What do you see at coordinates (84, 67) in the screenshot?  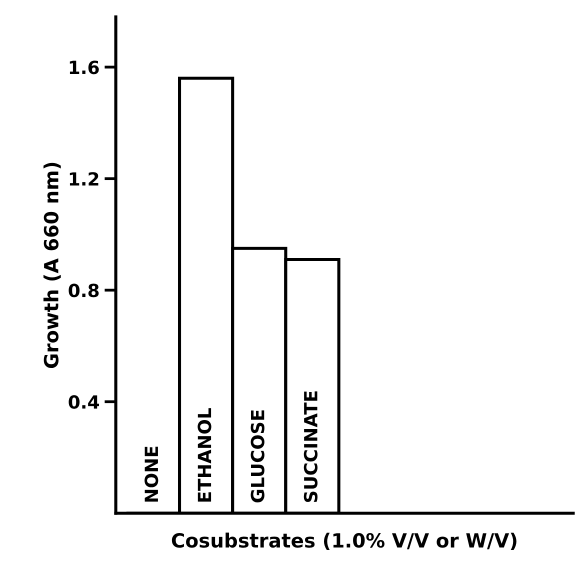 I see `y-tick-label: 1.6` at bounding box center [84, 67].